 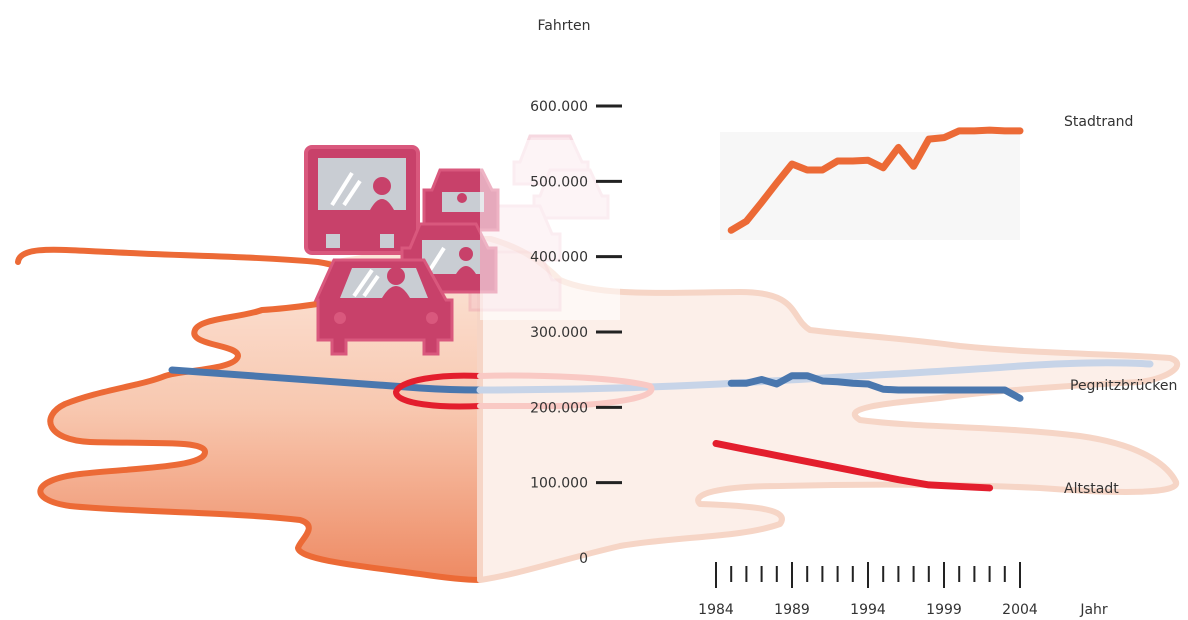 I want to click on y-tick-label: 500.000, so click(x=559, y=182).